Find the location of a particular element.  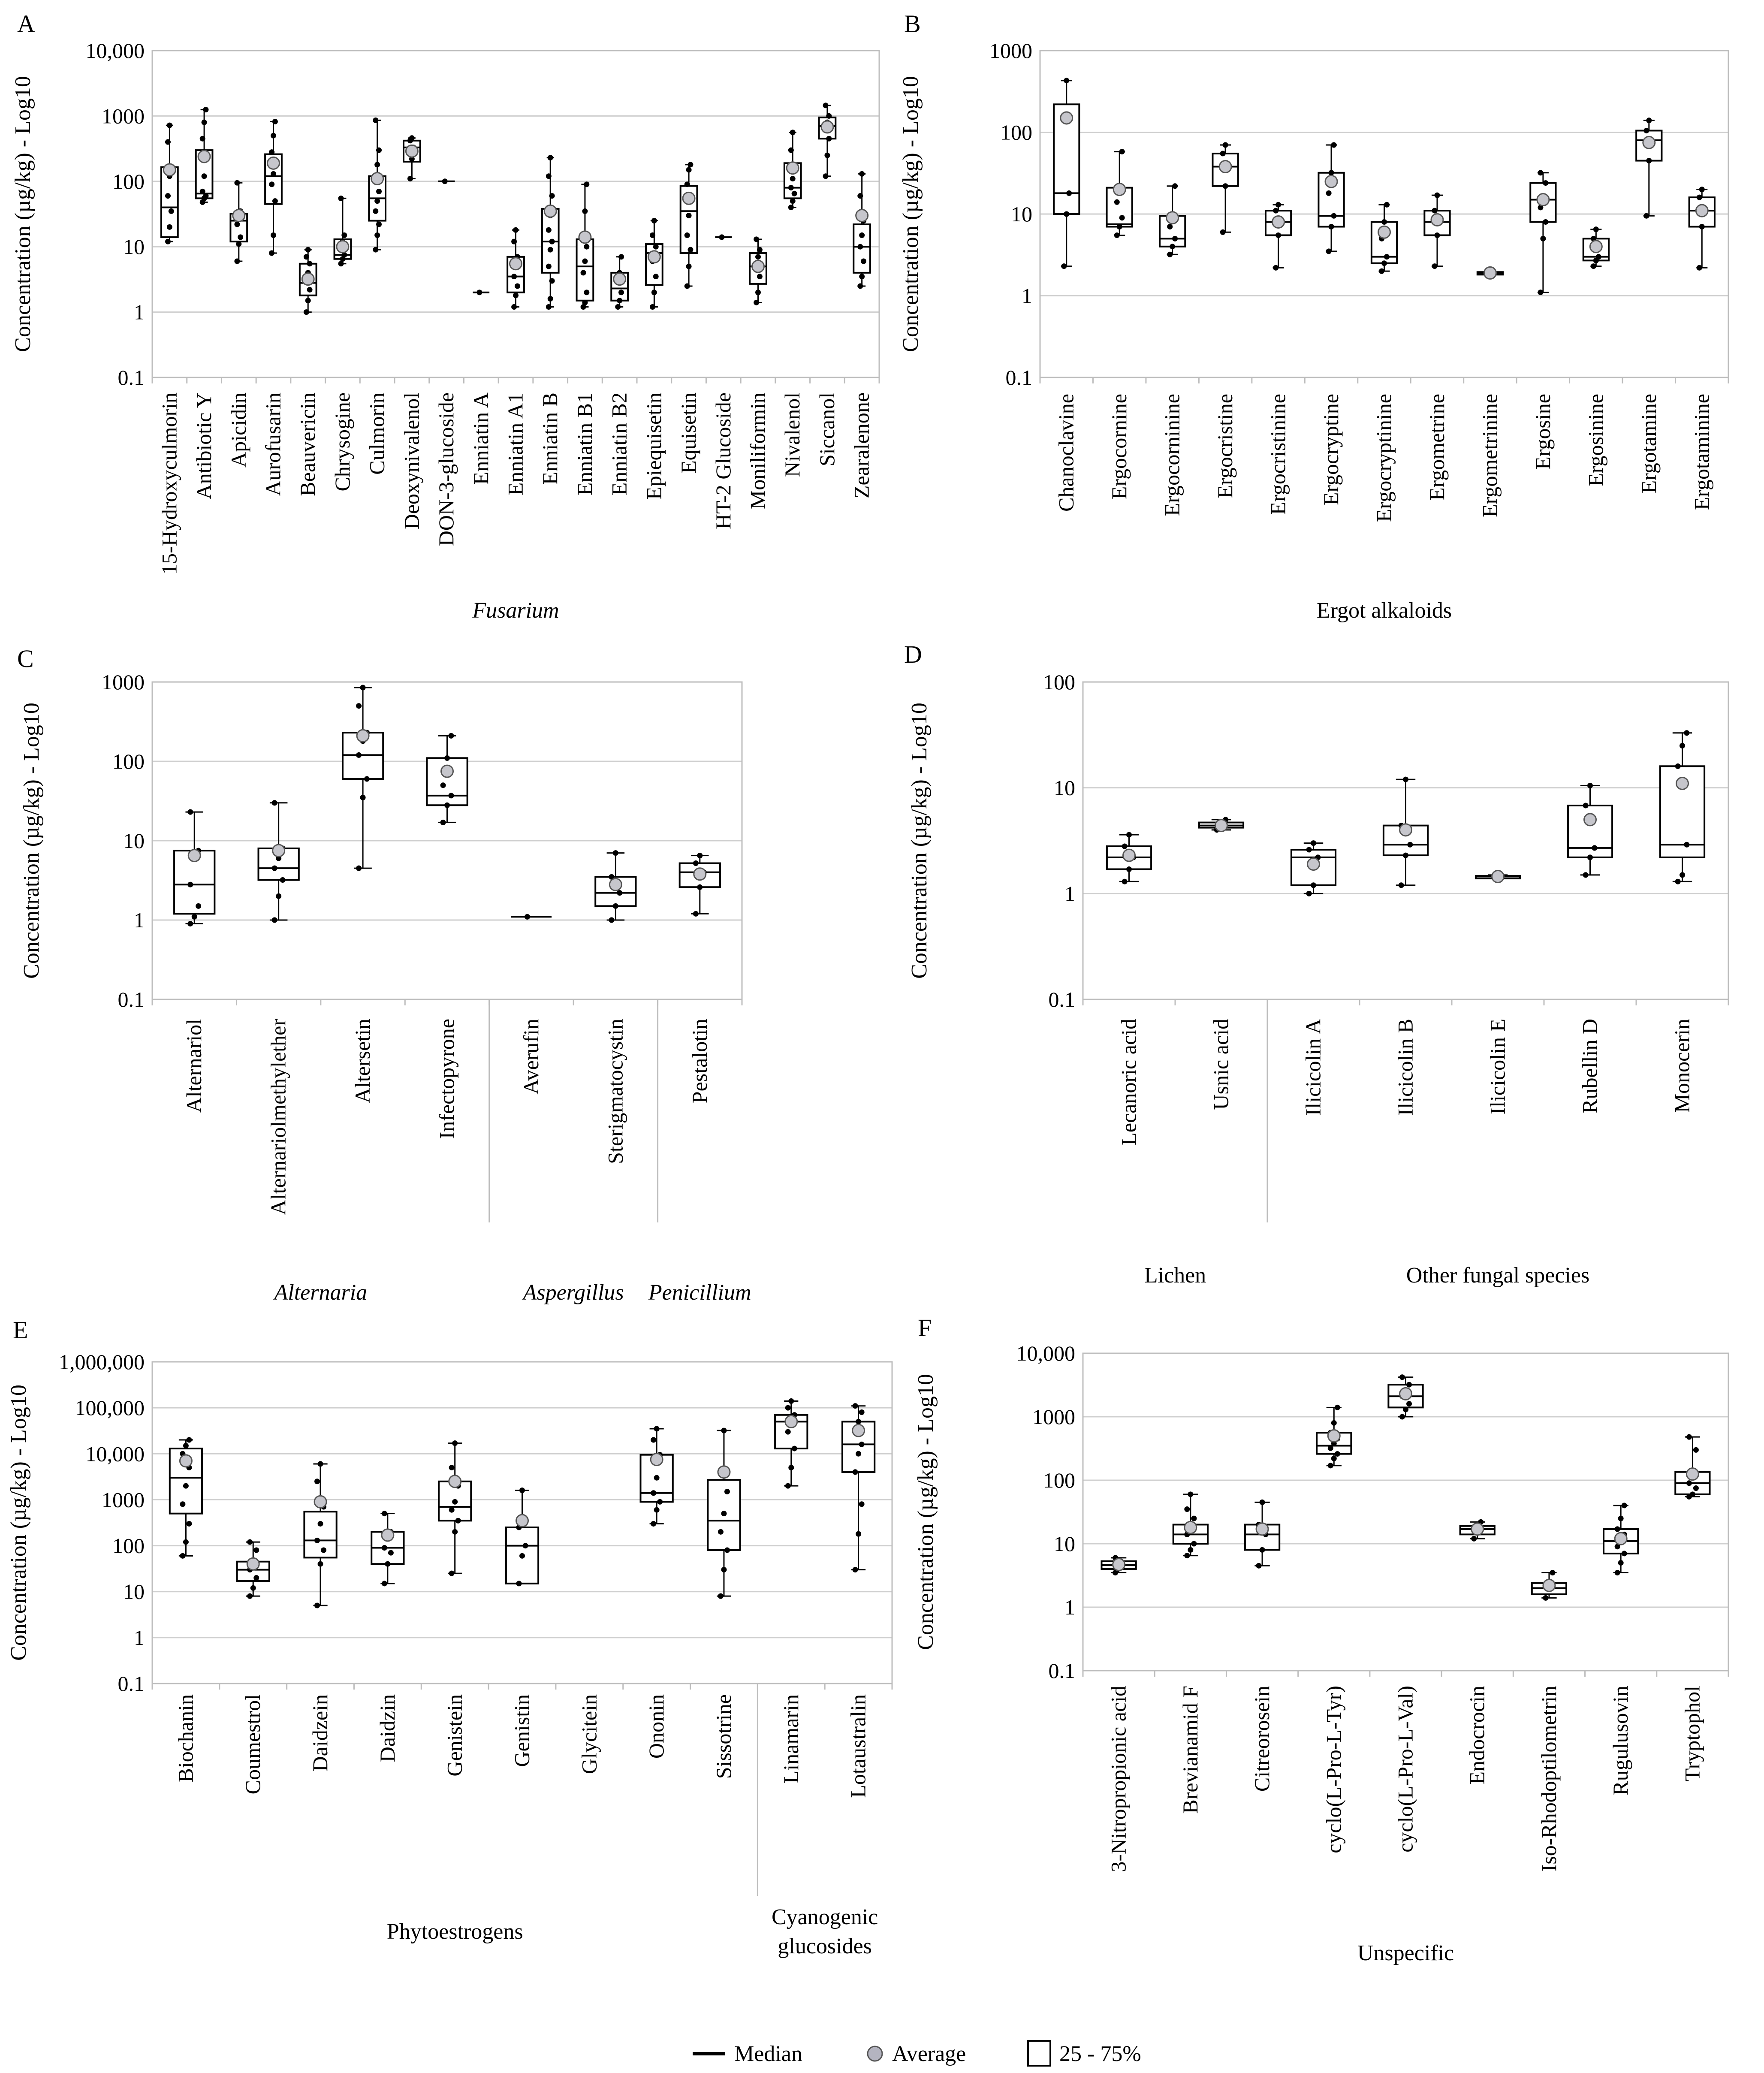

x-category-label: Ergocryptine is located at coordinates (1331, 449).